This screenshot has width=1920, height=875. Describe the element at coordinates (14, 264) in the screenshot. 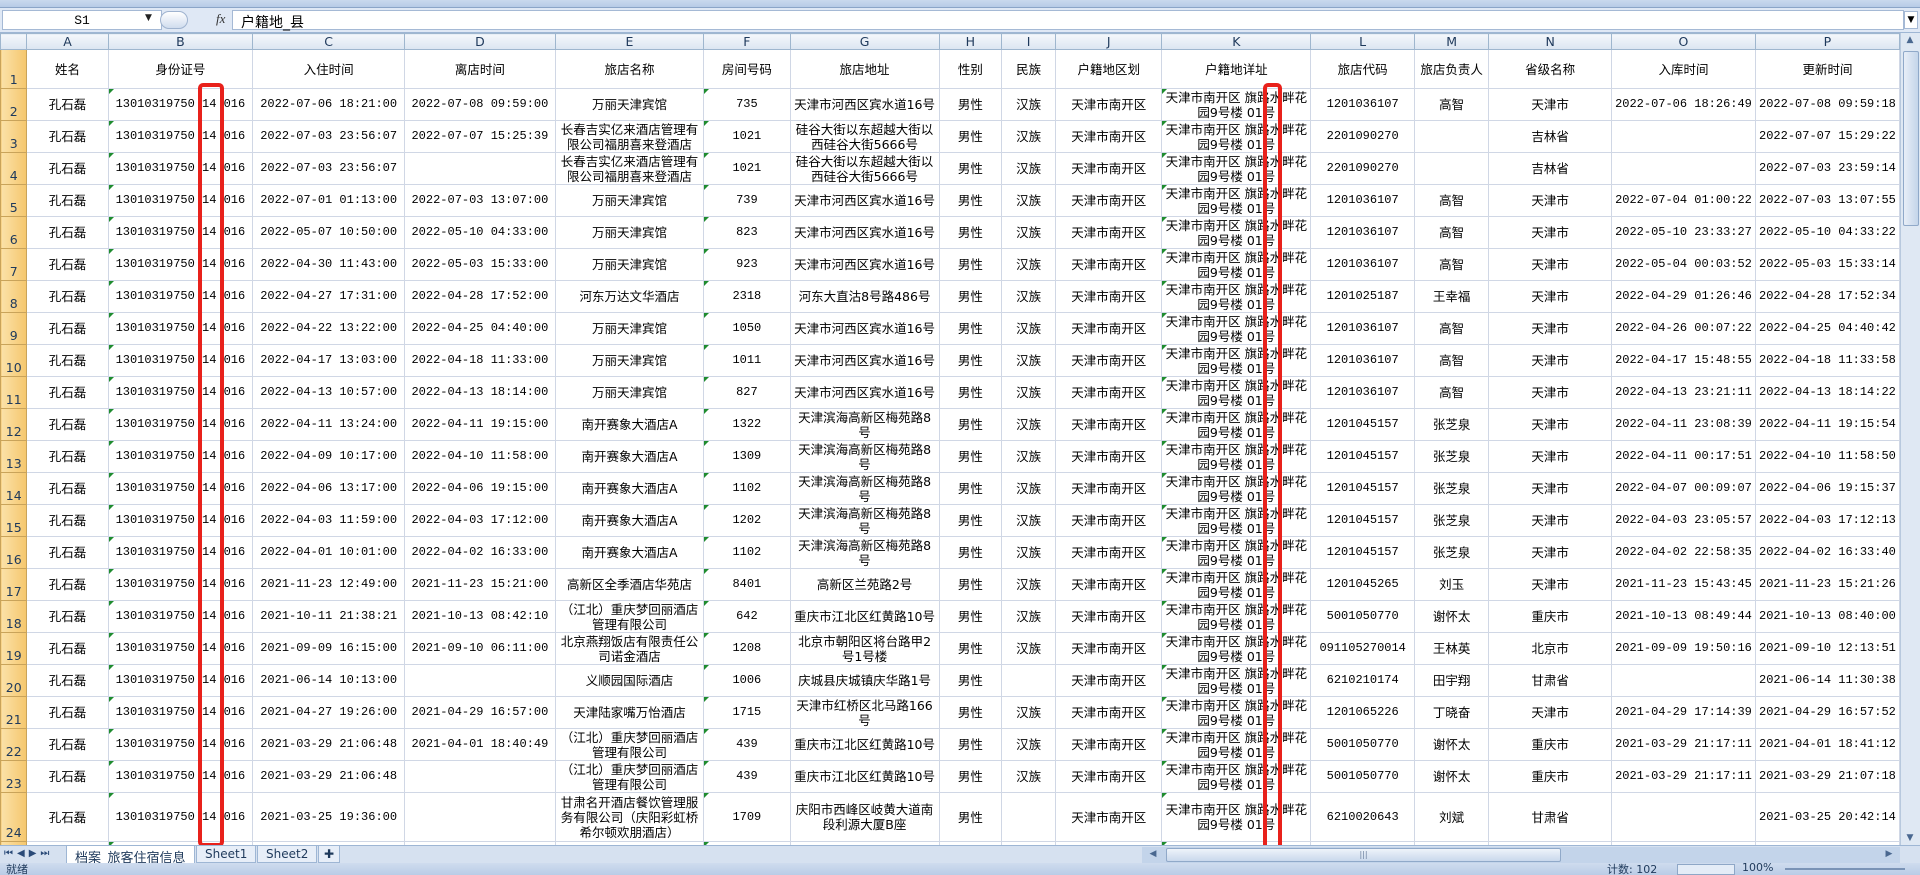

I see `row-header: 7` at that location.